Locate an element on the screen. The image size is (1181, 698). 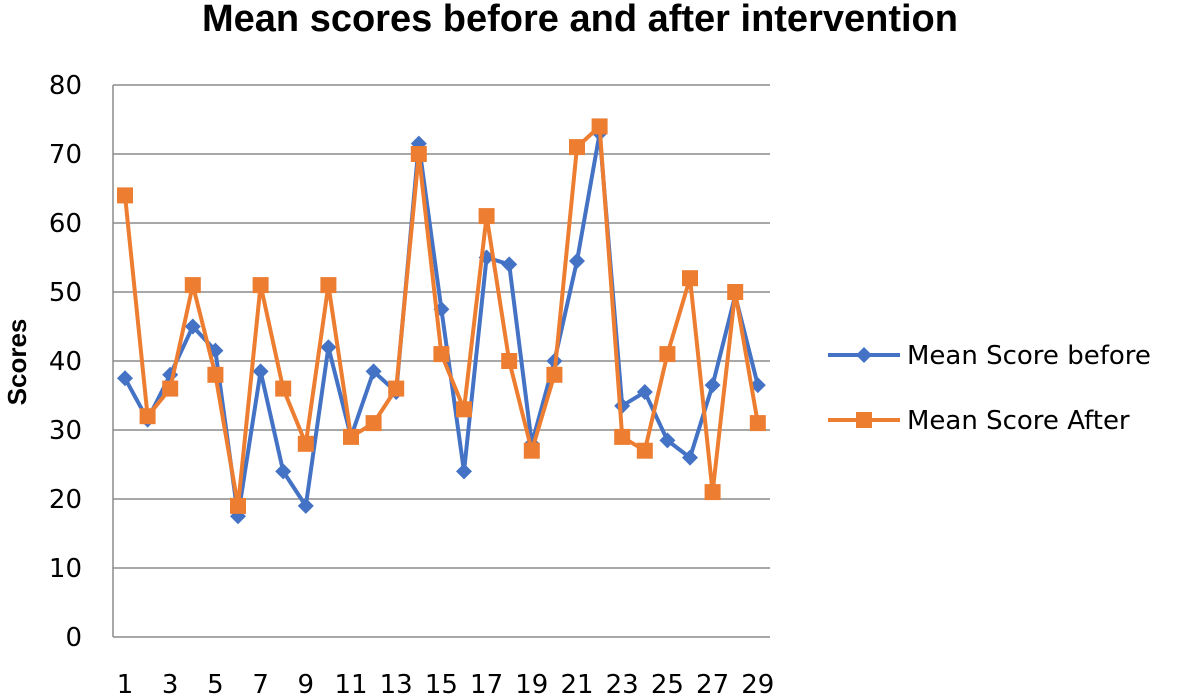
x-tick-label: 19 is located at coordinates (531, 684).